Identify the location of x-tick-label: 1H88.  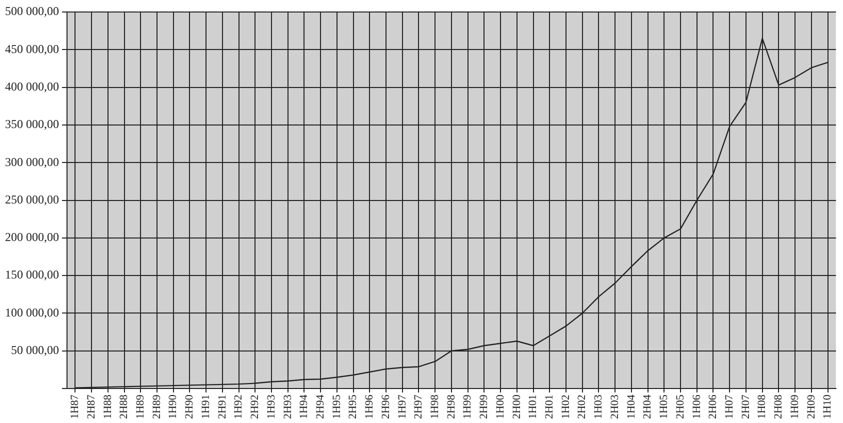
(108, 407).